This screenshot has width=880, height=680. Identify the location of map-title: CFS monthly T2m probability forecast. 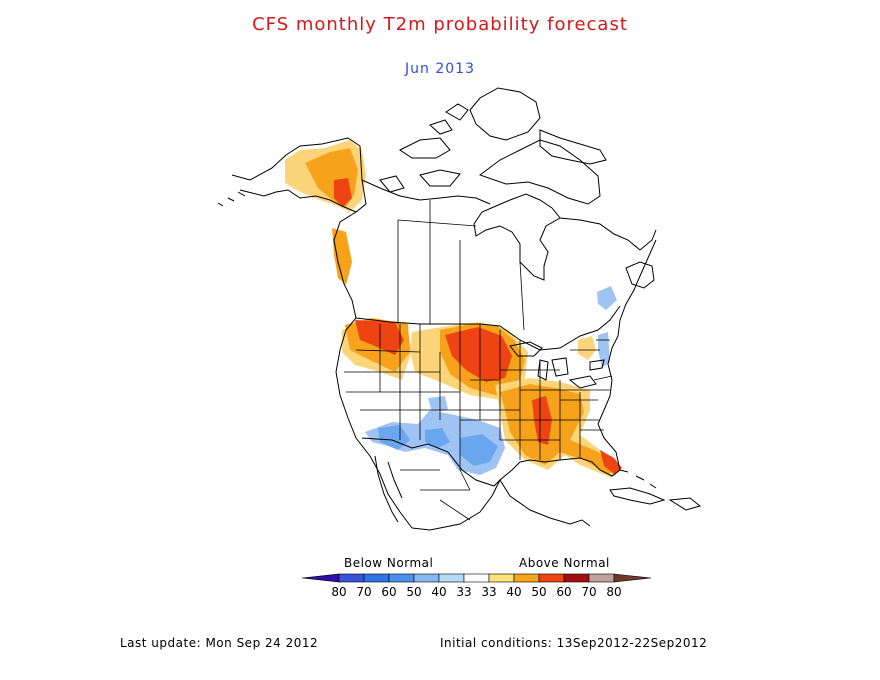
(440, 24).